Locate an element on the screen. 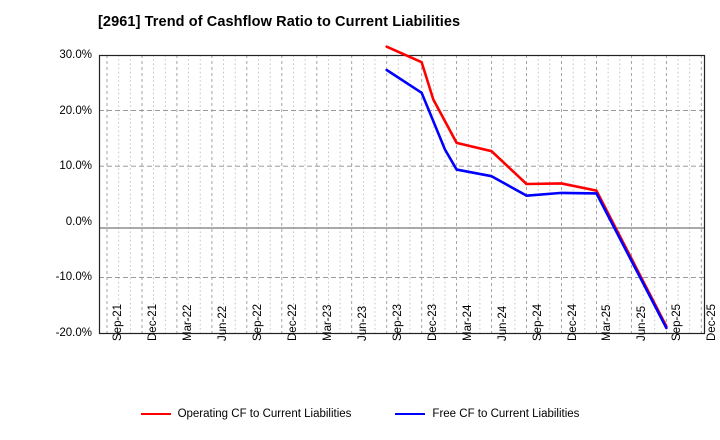 The height and width of the screenshot is (440, 720). x-axis-tick-label: Jun-25 is located at coordinates (642, 323).